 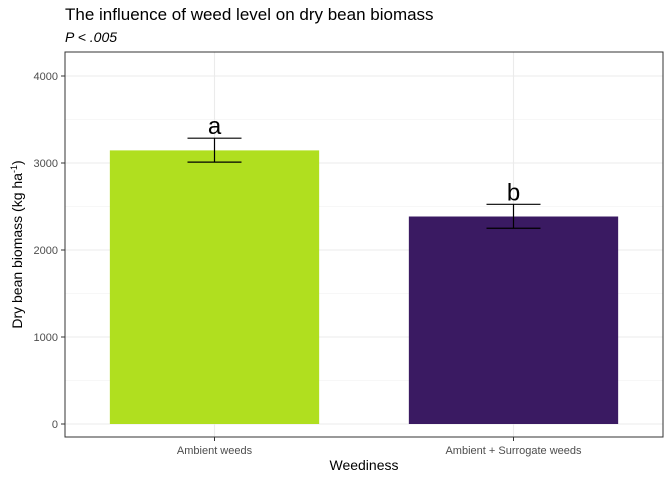 What do you see at coordinates (215, 451) in the screenshot?
I see `x-tick-label: Ambient weeds` at bounding box center [215, 451].